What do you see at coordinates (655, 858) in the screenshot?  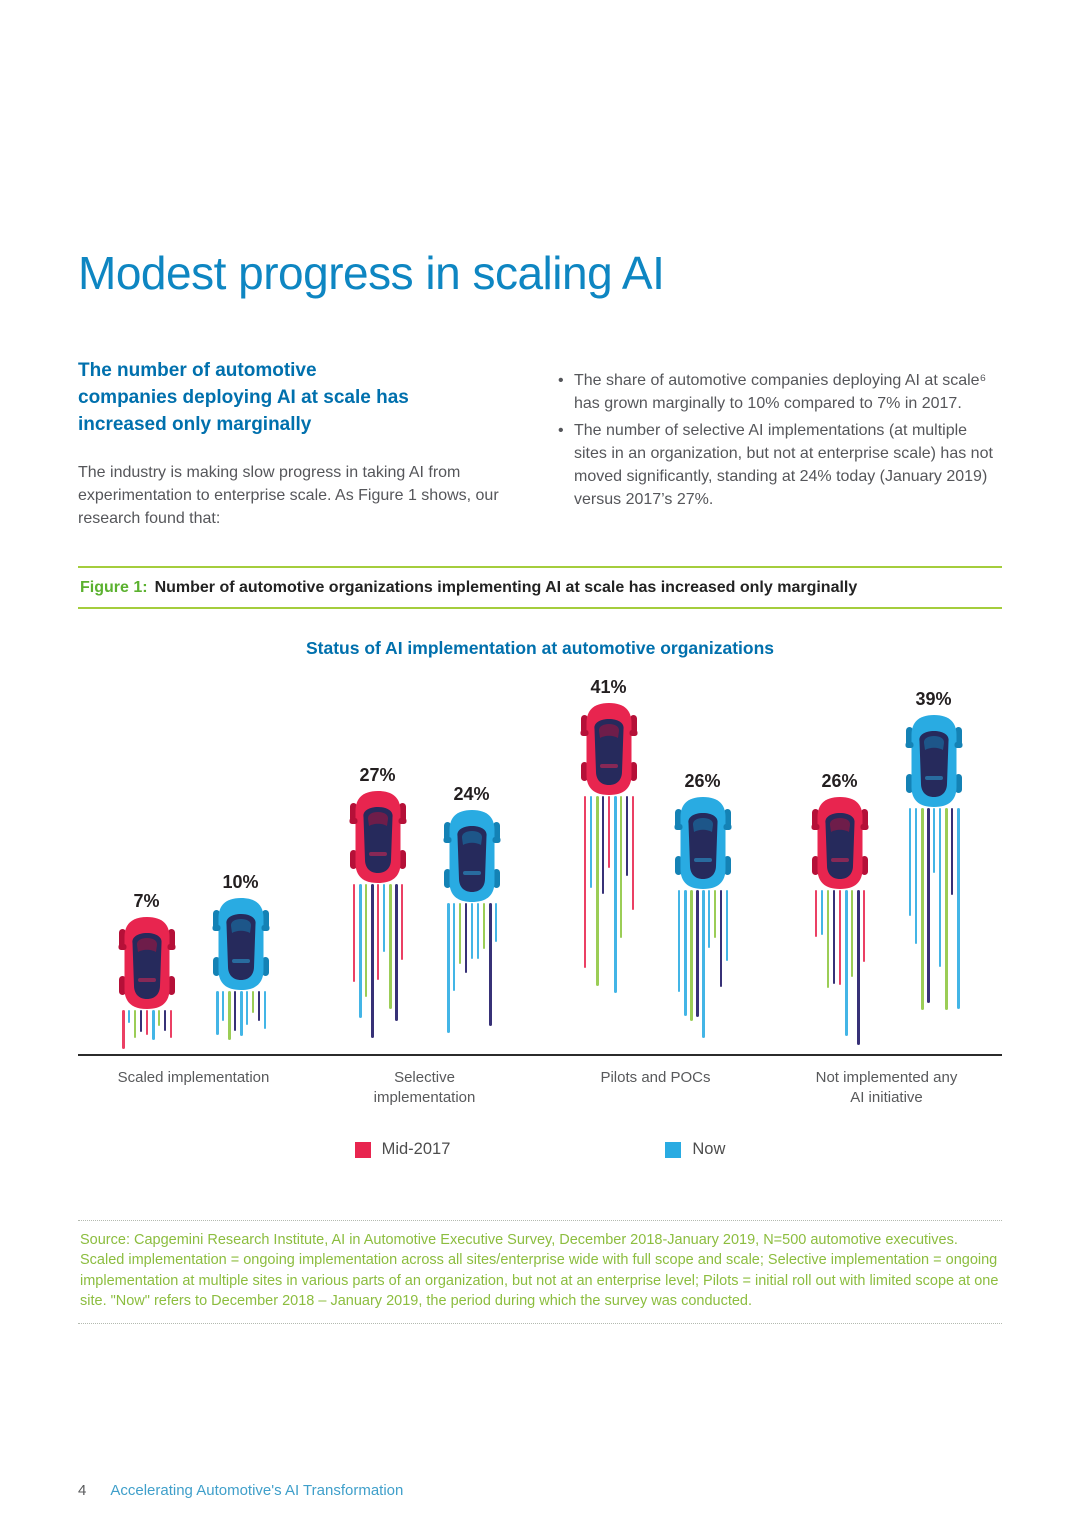 I see `chart-group: 41% 26%` at bounding box center [655, 858].